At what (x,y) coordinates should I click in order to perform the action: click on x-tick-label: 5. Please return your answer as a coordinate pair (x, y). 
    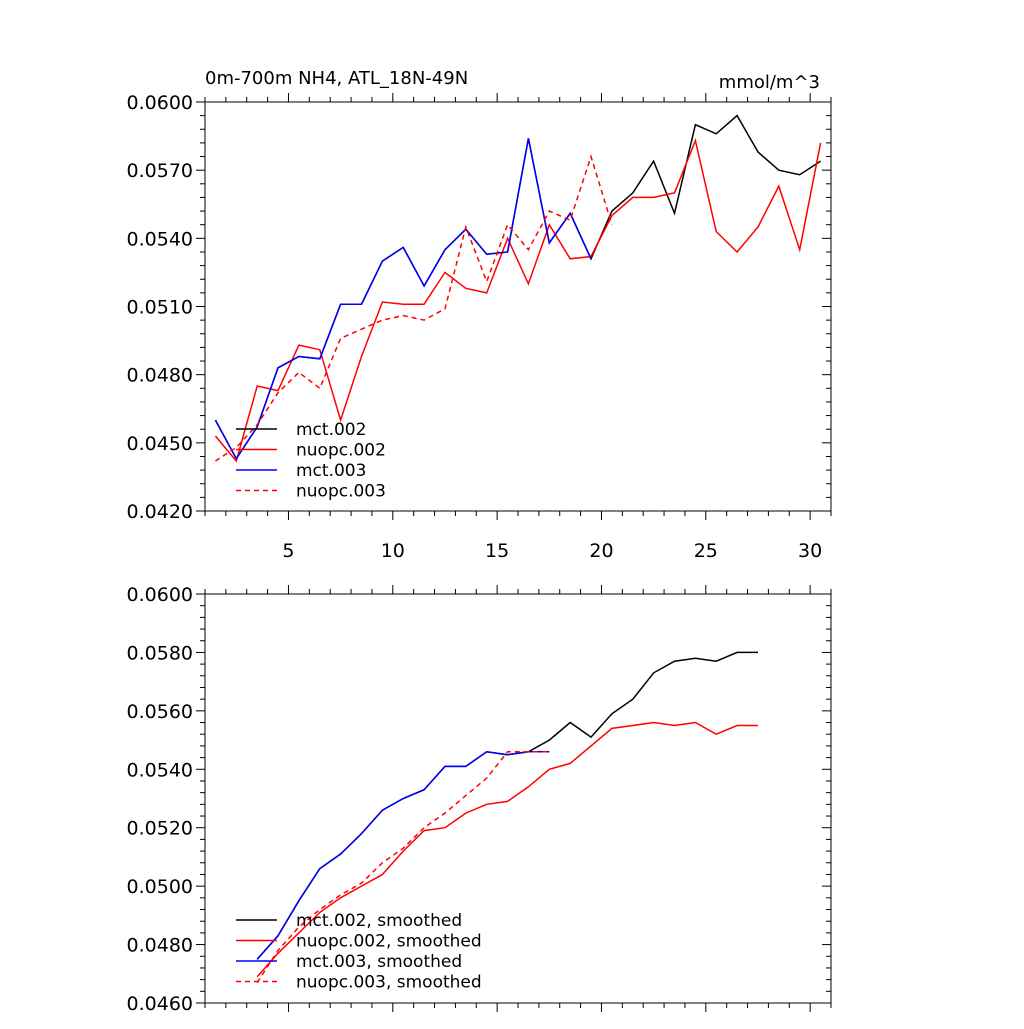
    Looking at the image, I should click on (288, 551).